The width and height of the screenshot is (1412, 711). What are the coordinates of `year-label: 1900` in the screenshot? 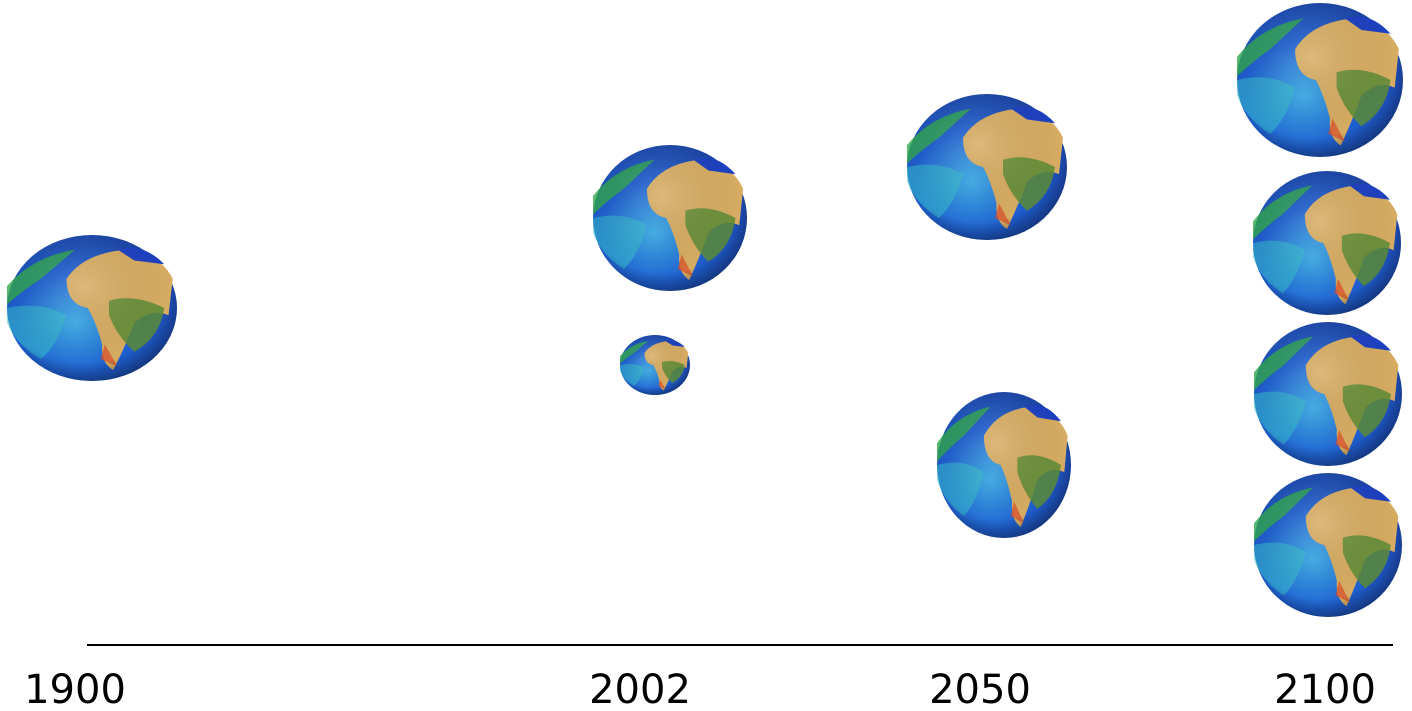 It's located at (75, 689).